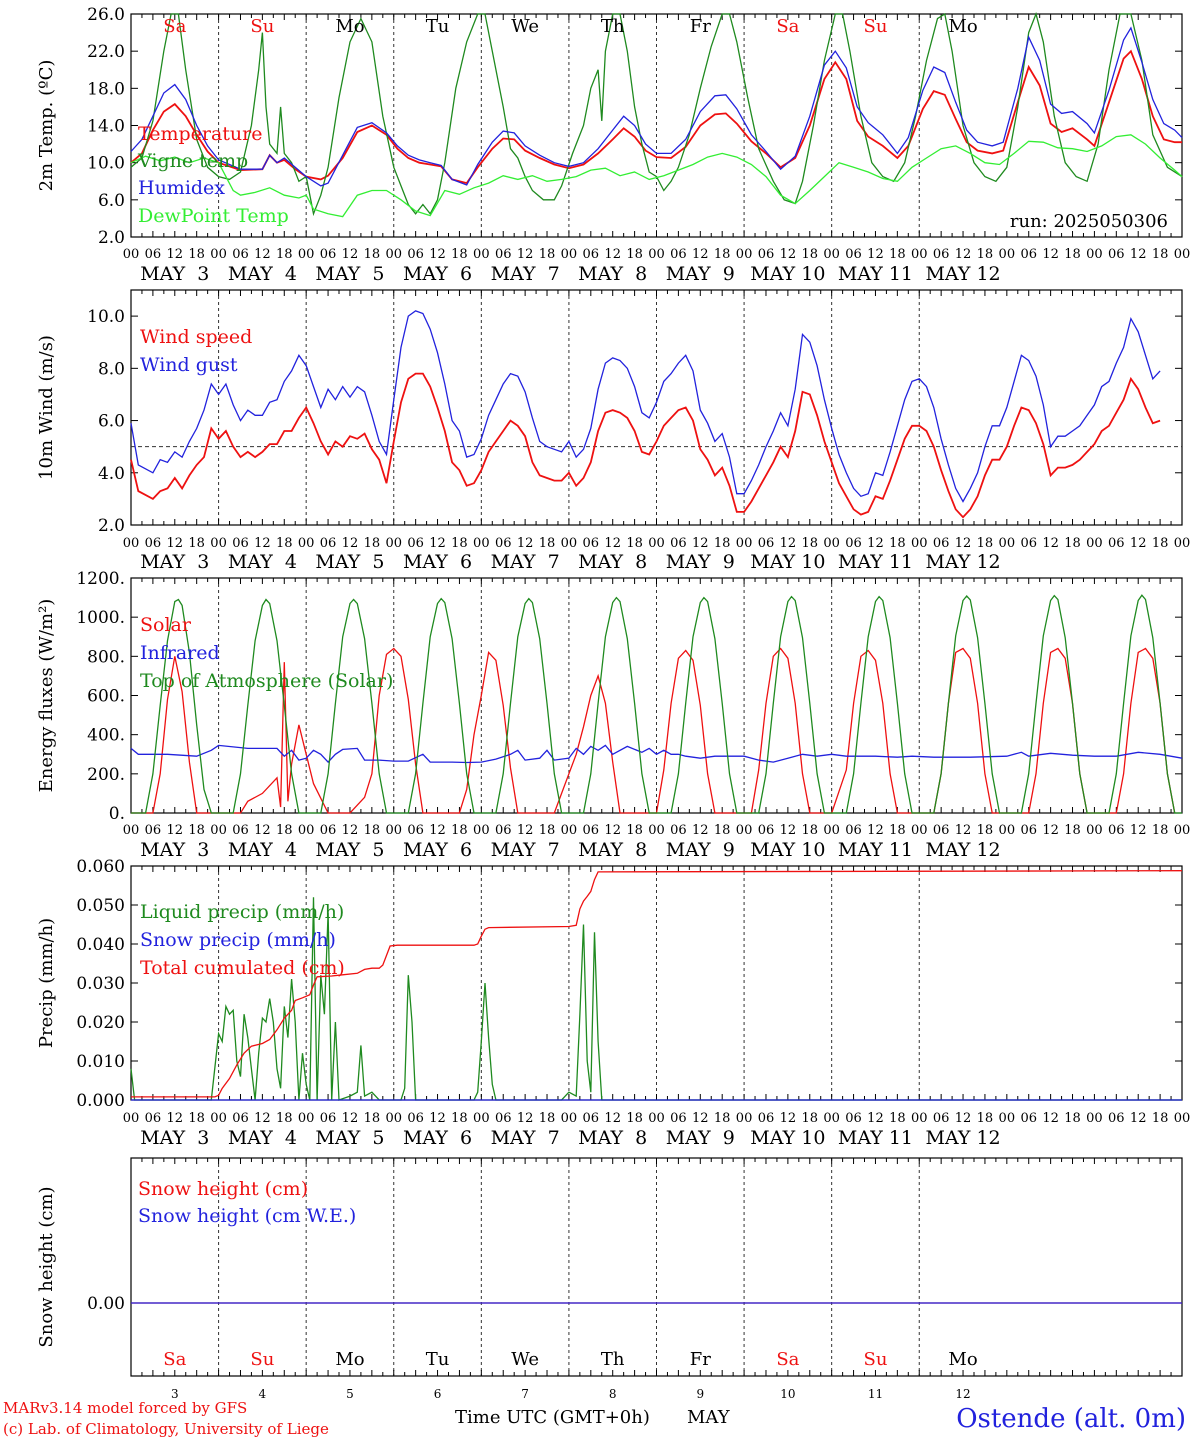 This screenshot has width=1194, height=1440. What do you see at coordinates (223, 1189) in the screenshot?
I see `legend-label: Snow height (cm)` at bounding box center [223, 1189].